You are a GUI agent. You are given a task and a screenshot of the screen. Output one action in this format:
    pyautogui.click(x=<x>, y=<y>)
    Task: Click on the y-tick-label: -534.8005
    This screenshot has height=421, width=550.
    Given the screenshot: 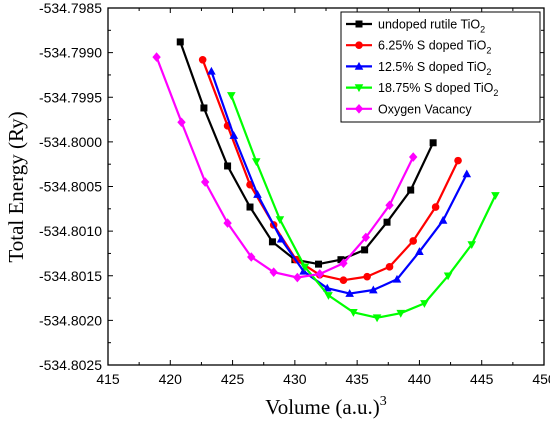 What is the action you would take?
    pyautogui.click(x=70, y=187)
    